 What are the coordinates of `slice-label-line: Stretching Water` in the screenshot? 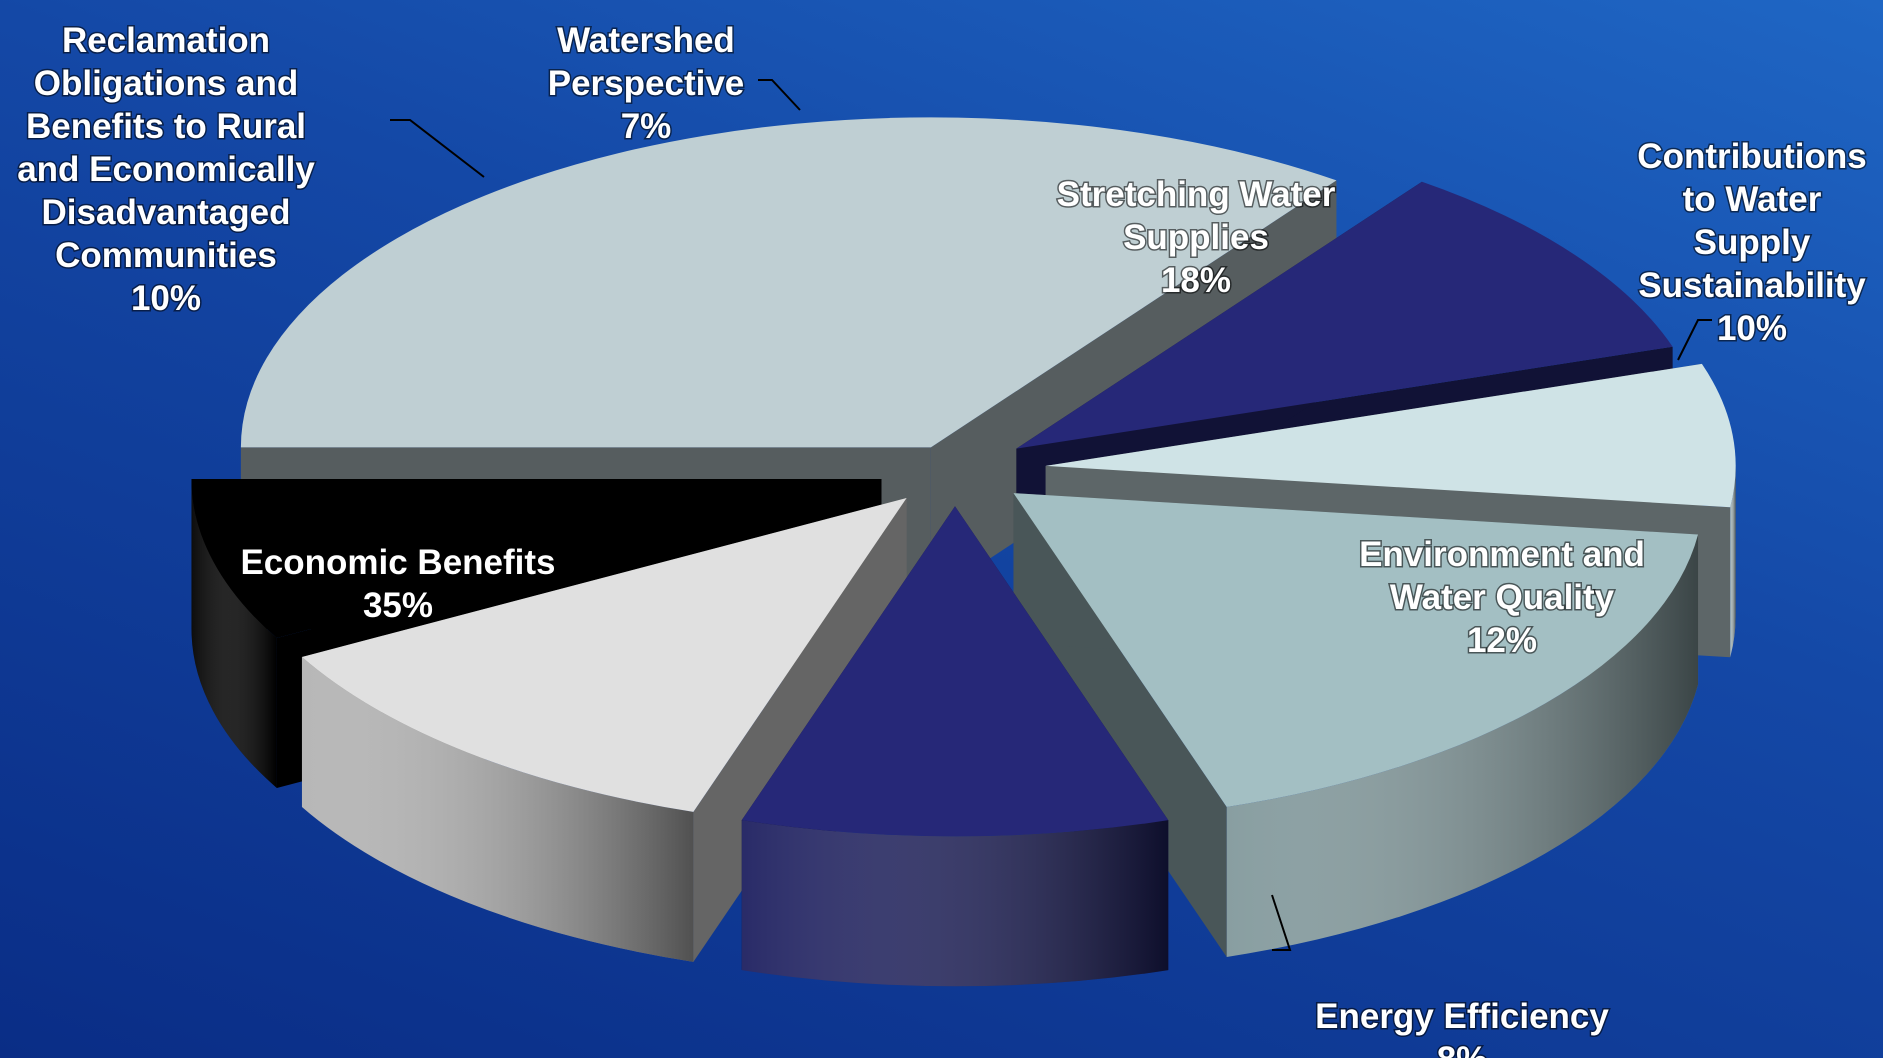 It's located at (1196, 194).